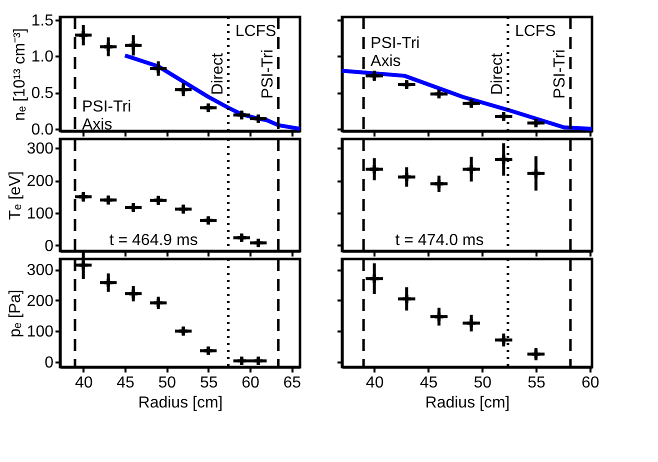 The width and height of the screenshot is (658, 462). I want to click on x-tick-label: 65, so click(292, 383).